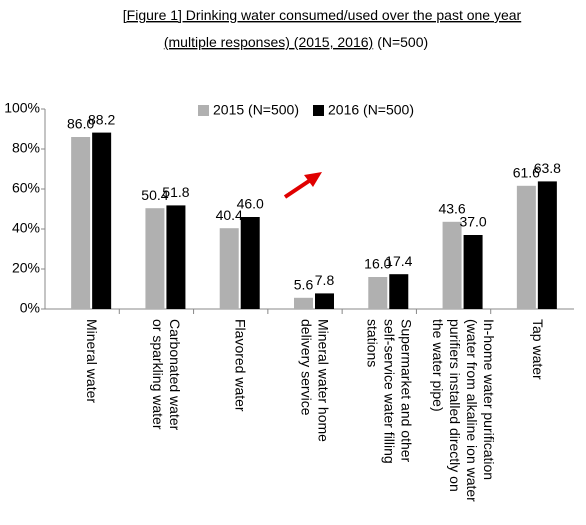 This screenshot has height=525, width=586. What do you see at coordinates (175, 192) in the screenshot?
I see `data-label: 51.8` at bounding box center [175, 192].